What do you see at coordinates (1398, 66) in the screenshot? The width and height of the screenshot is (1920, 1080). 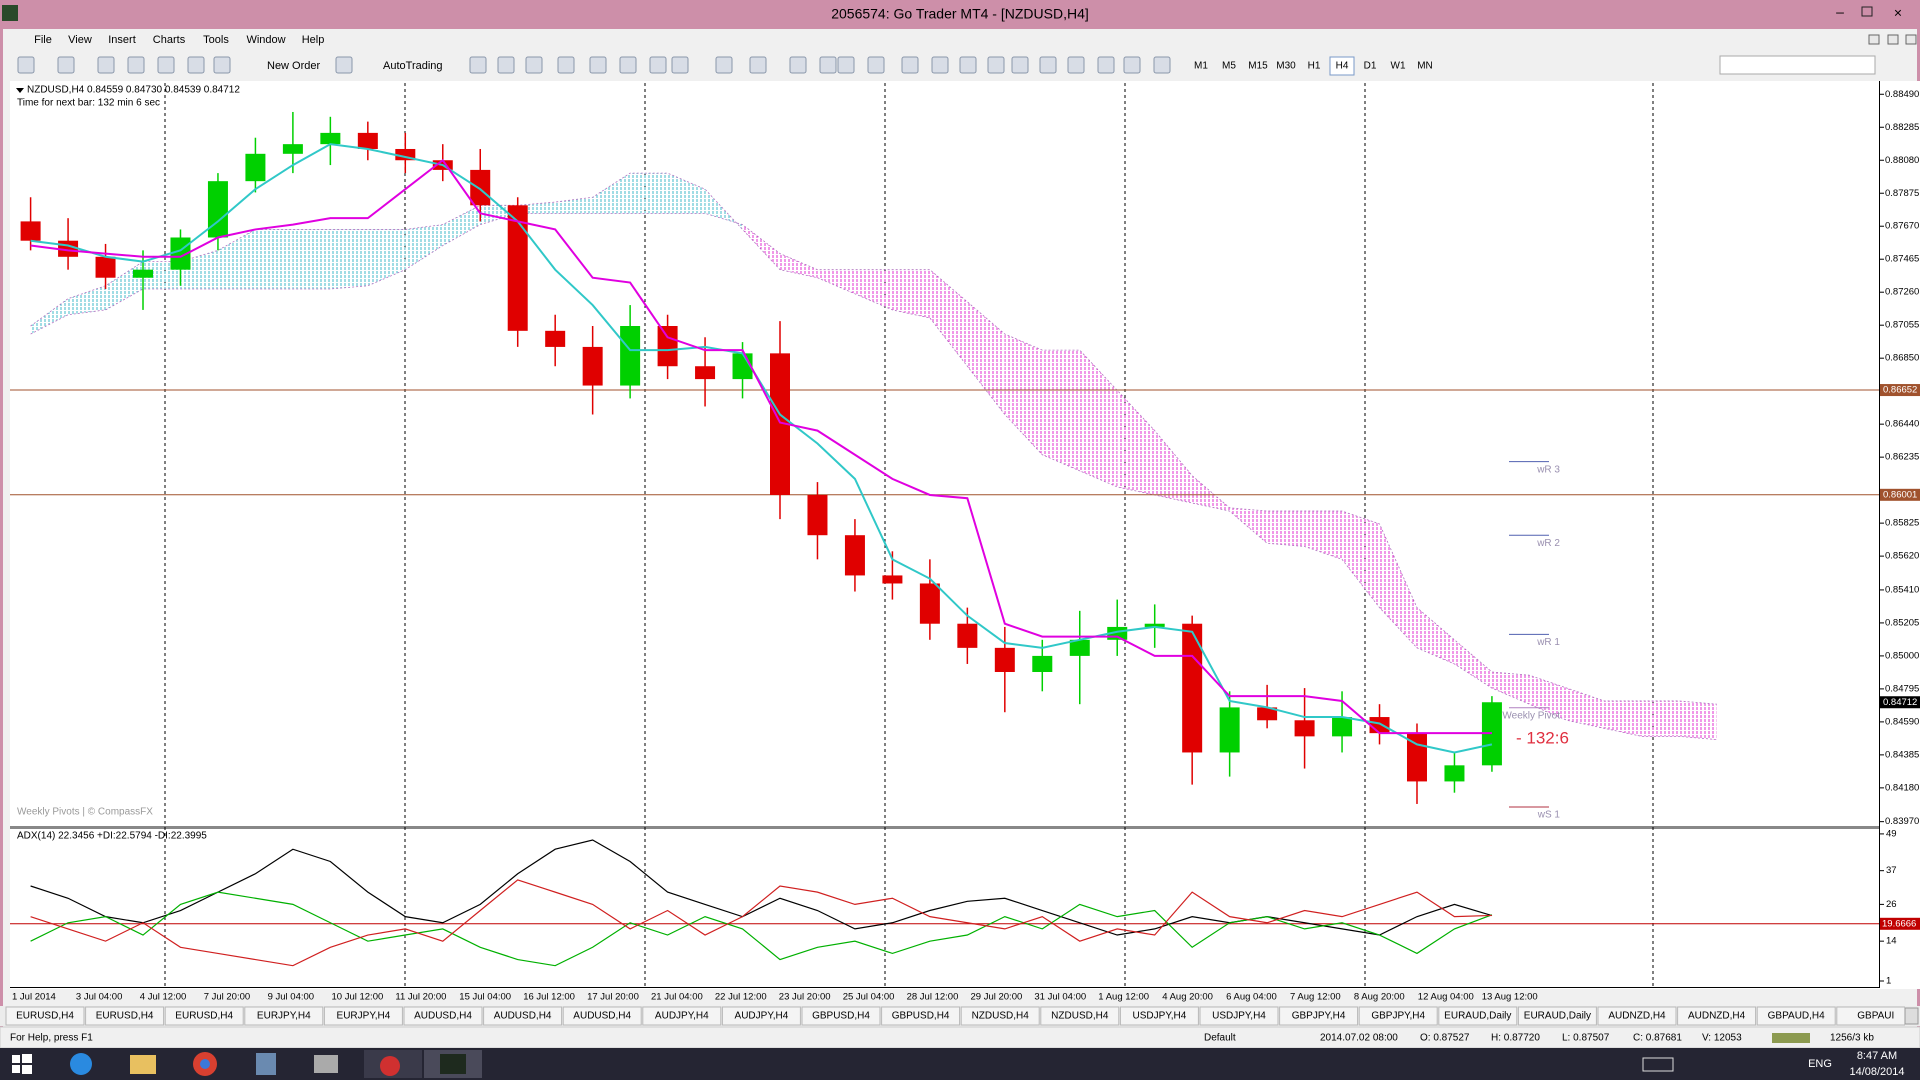 I see `timeframe-button: W1` at bounding box center [1398, 66].